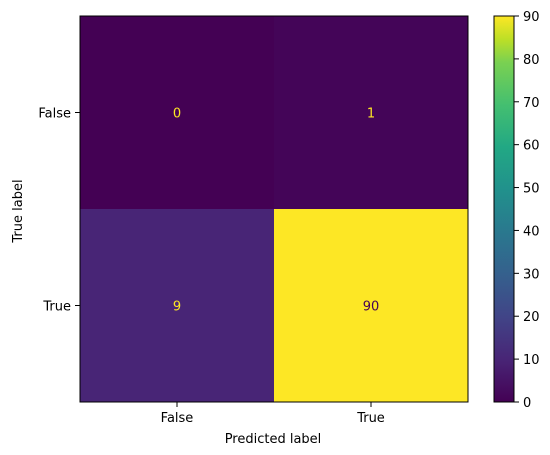  Describe the element at coordinates (177, 418) in the screenshot. I see `x-tick-label-0: False` at that location.